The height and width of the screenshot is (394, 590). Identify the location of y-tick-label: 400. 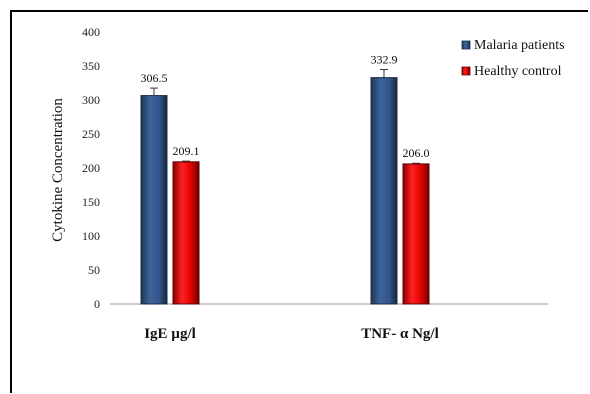
(91, 32).